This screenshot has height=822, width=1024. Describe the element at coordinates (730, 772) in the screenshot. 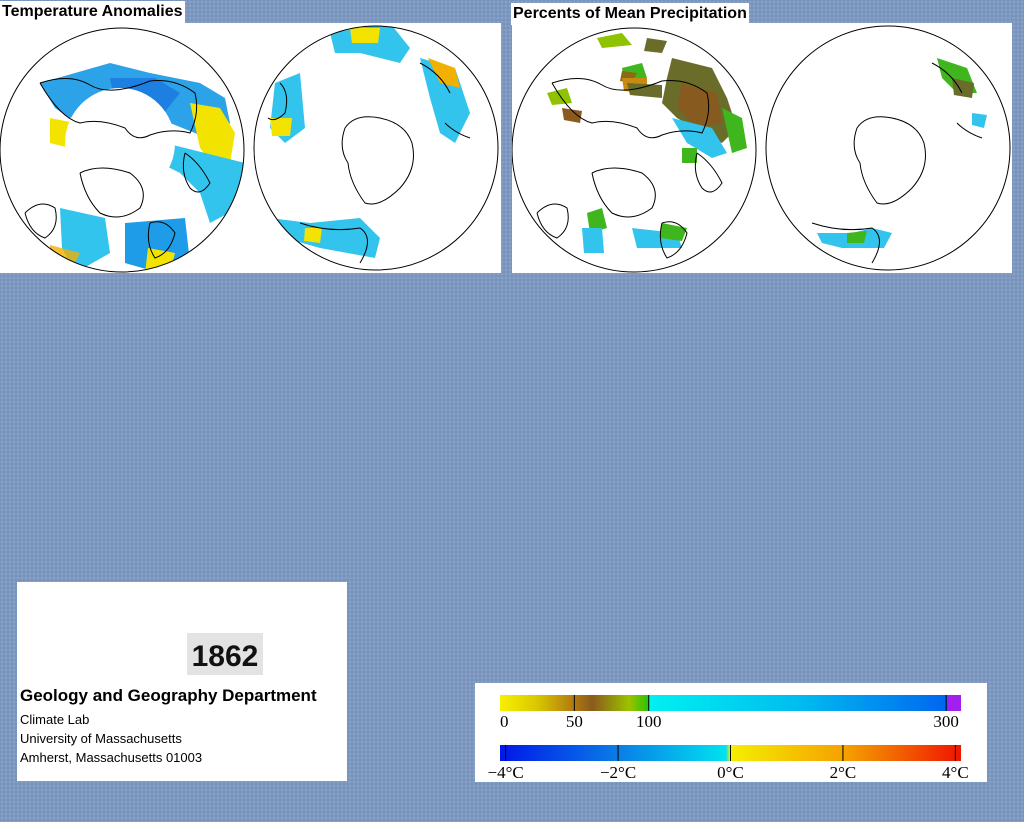

I see `temp-tick-label: 0°C` at that location.